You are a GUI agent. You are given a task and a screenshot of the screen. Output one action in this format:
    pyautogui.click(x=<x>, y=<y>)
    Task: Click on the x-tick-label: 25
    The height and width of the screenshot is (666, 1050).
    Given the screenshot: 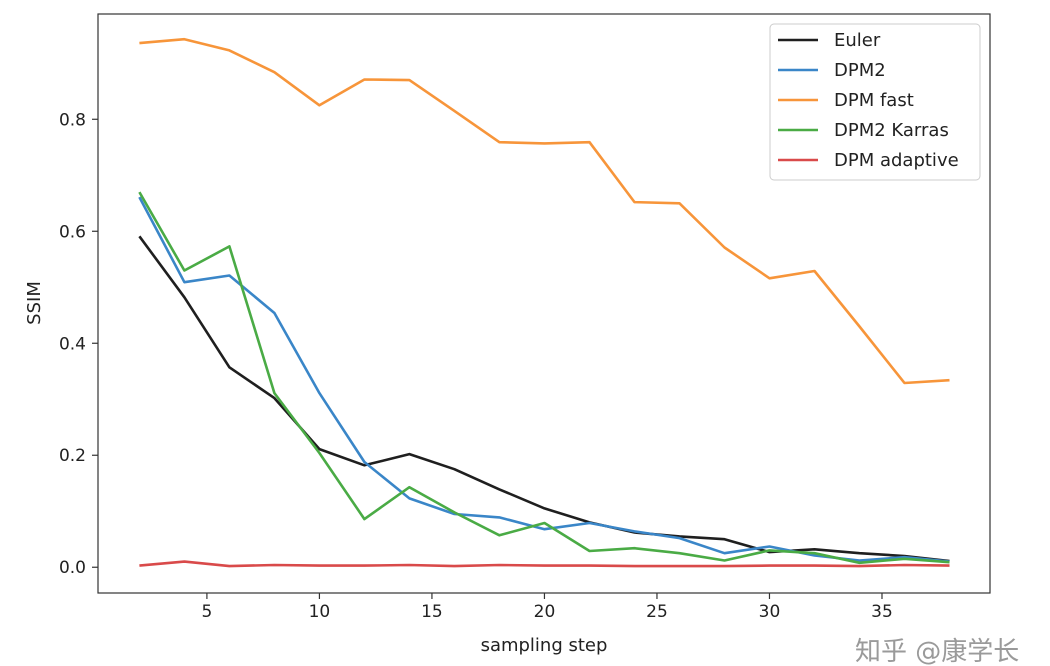 What is the action you would take?
    pyautogui.click(x=657, y=612)
    